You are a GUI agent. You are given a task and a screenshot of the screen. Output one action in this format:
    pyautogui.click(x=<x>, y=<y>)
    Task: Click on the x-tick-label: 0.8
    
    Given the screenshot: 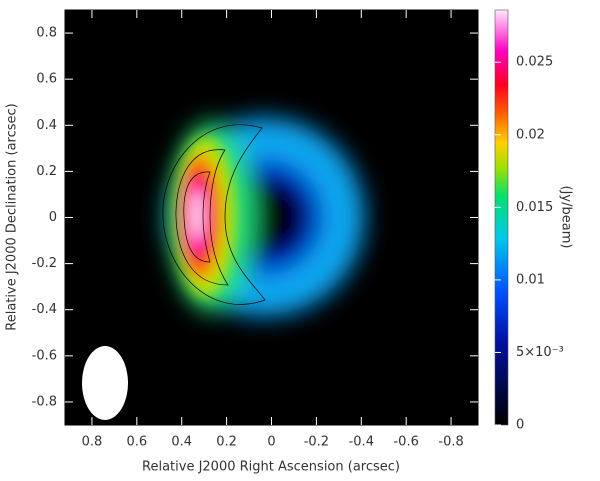 What is the action you would take?
    pyautogui.click(x=92, y=442)
    